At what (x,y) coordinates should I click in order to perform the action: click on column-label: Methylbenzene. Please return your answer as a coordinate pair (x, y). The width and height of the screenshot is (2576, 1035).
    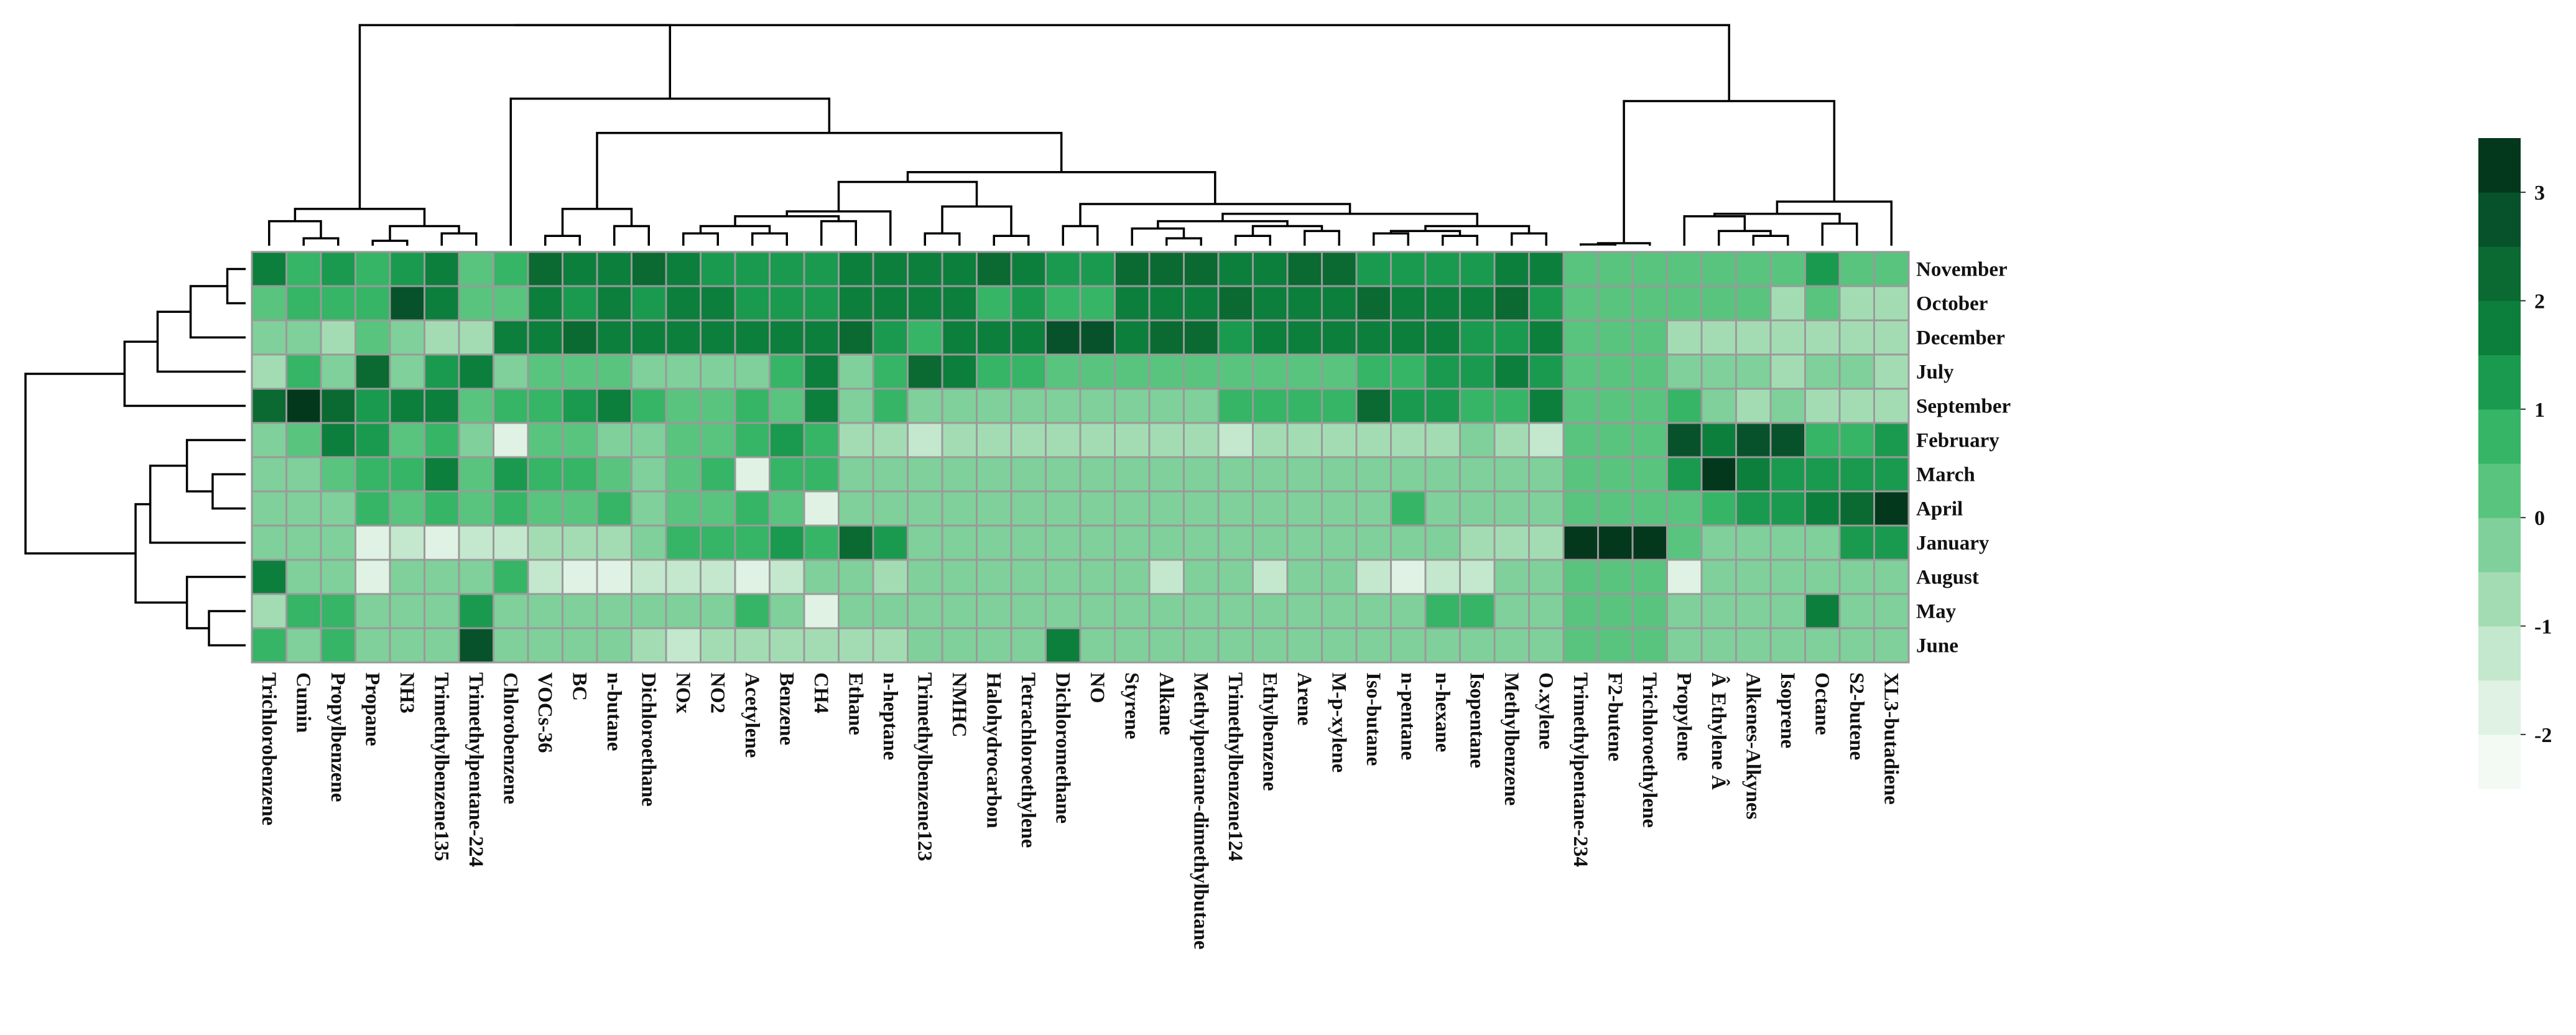
    Looking at the image, I should click on (1511, 738).